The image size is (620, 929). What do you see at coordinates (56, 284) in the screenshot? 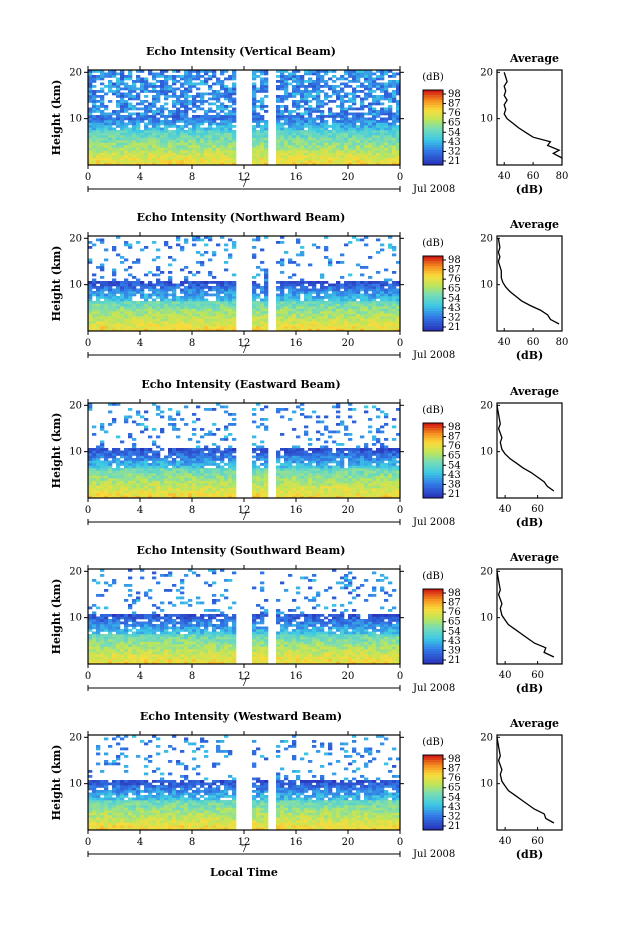
I see `y-axis-label: Height (km)` at bounding box center [56, 284].